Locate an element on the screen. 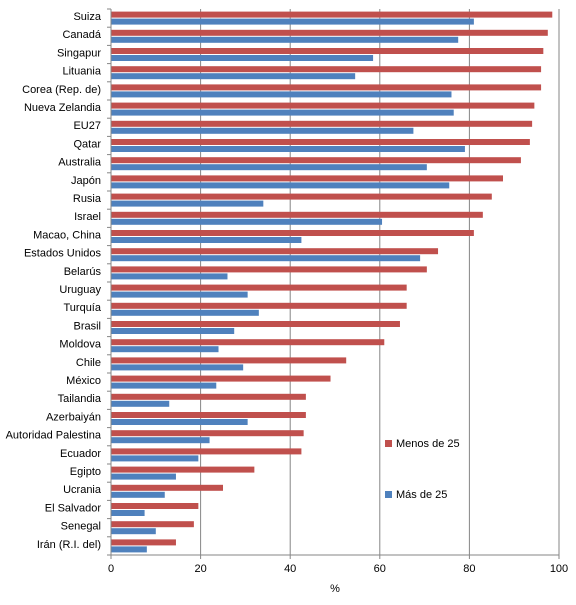 The height and width of the screenshot is (605, 576). category-label: Macao, China is located at coordinates (67, 235).